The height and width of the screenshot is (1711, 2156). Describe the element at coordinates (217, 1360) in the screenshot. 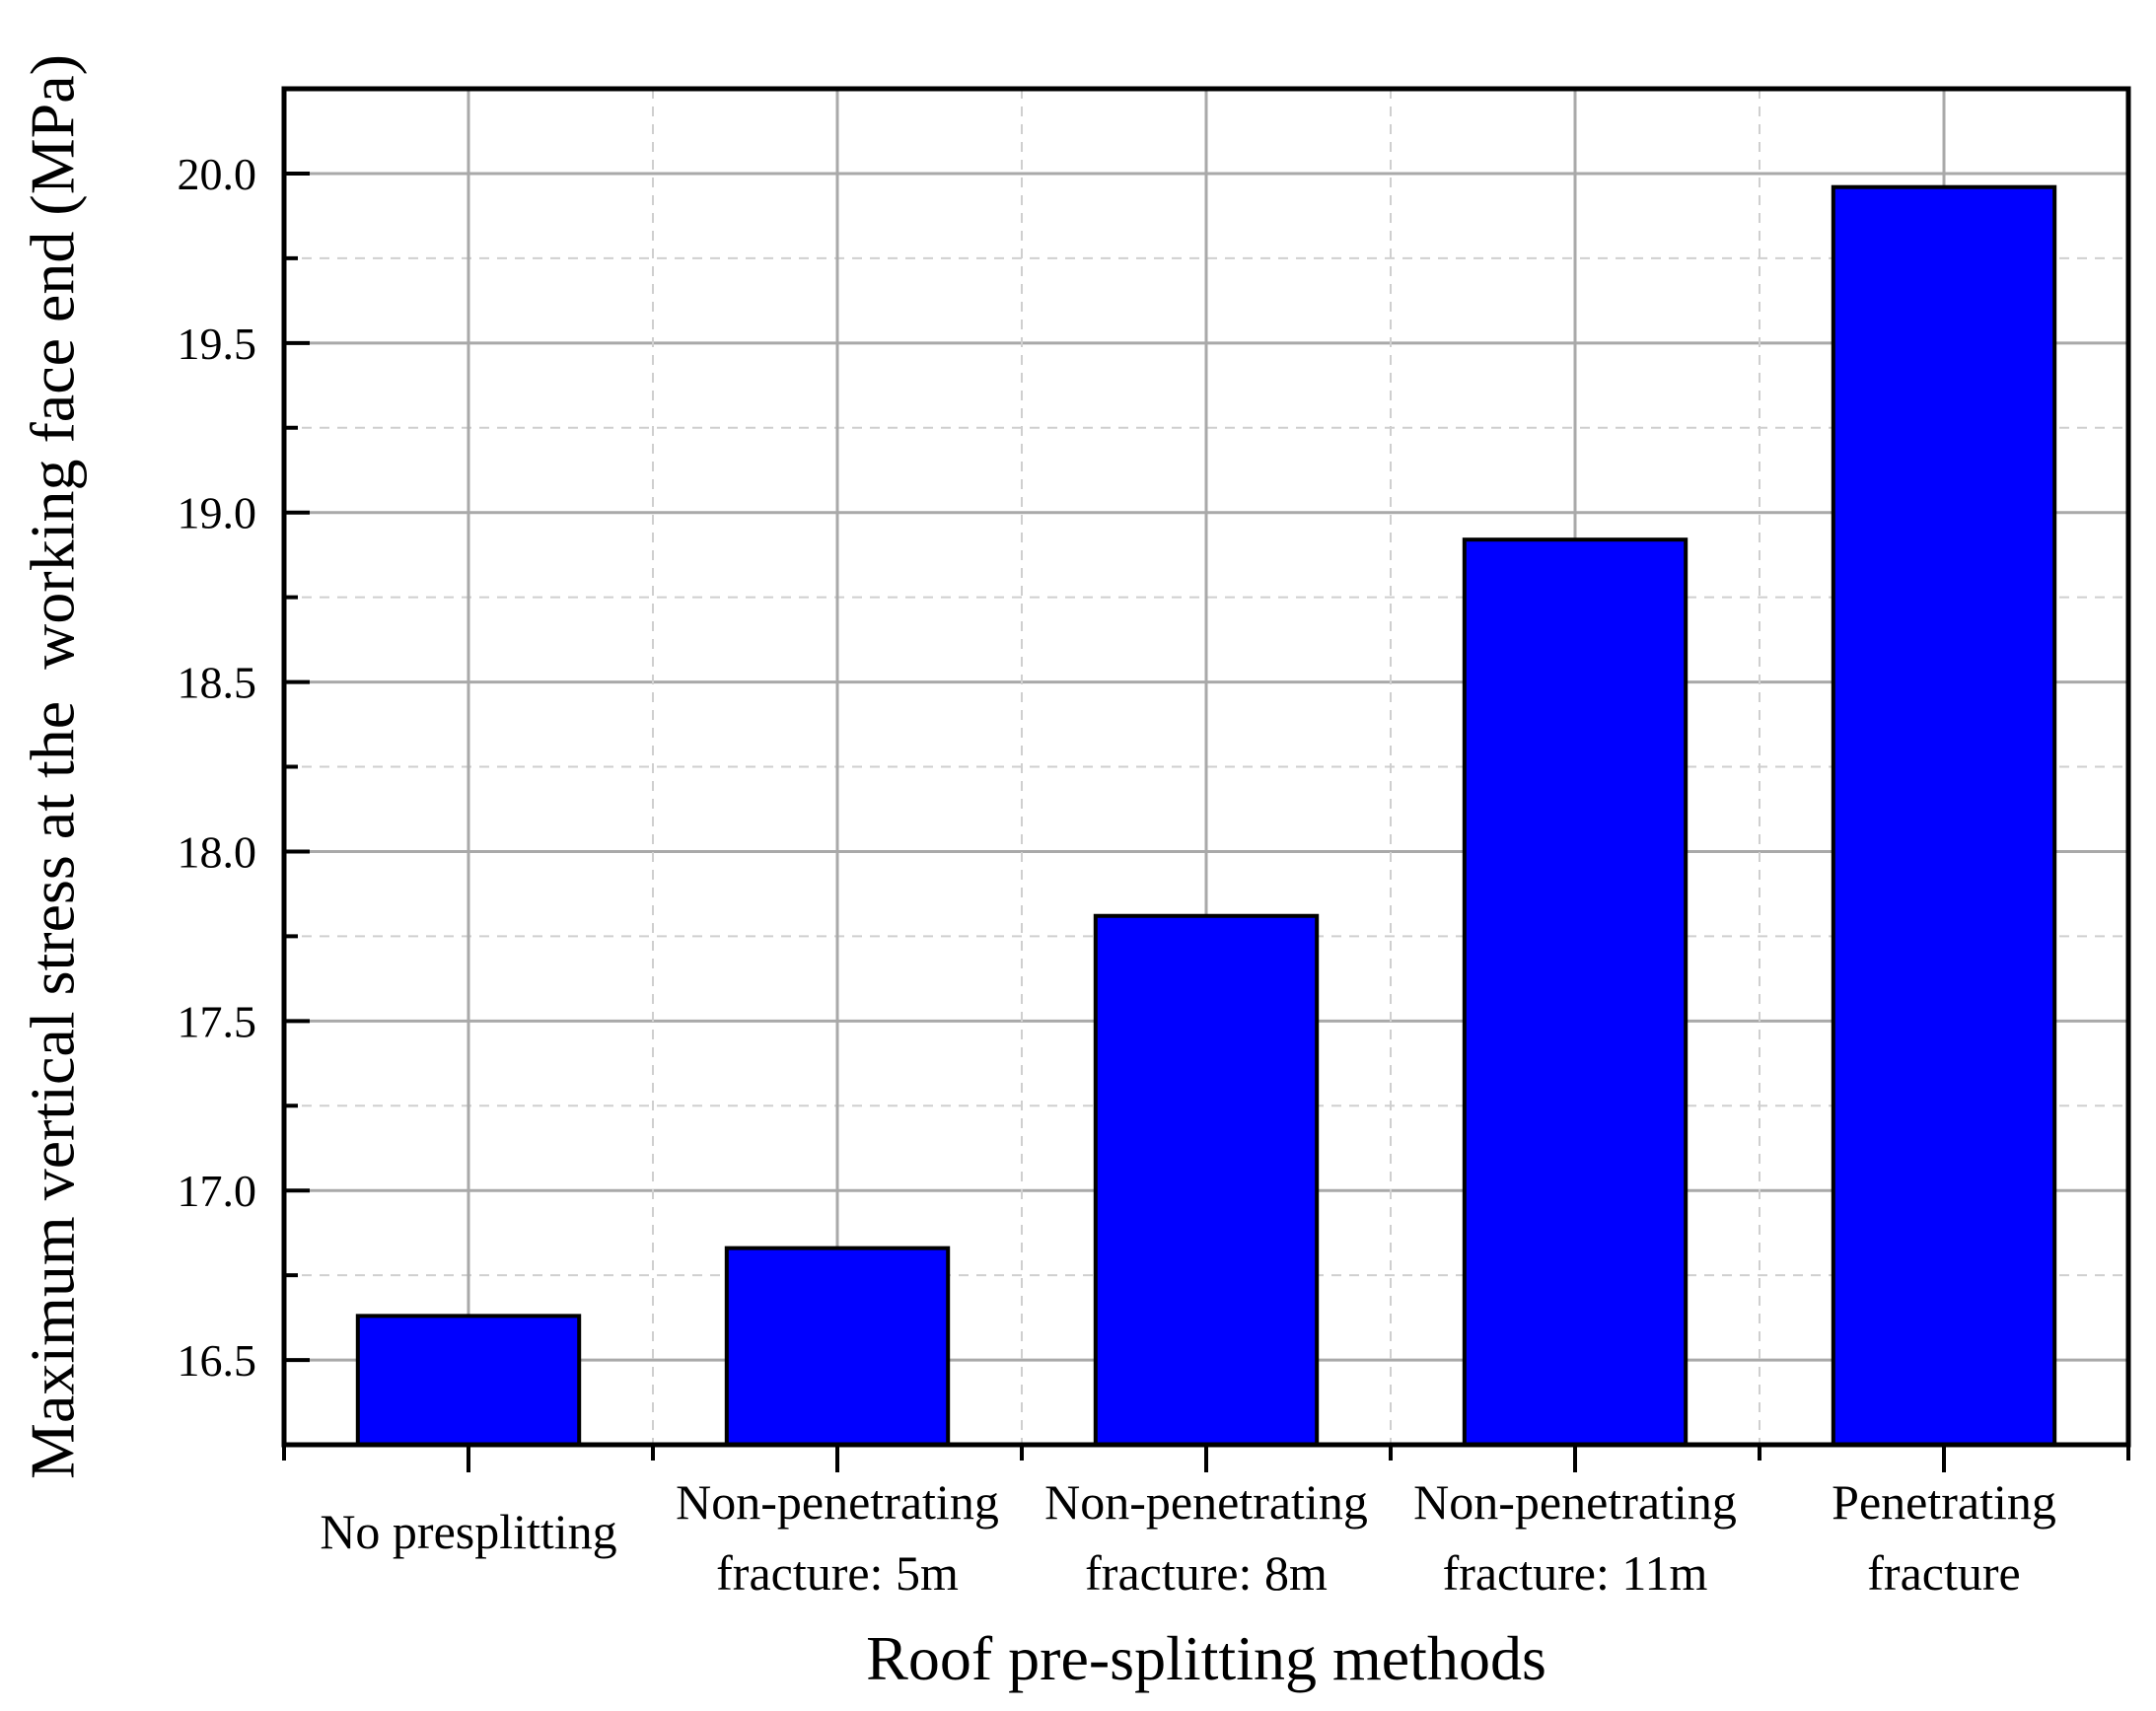

I see `y-tick-label: 16.5` at that location.